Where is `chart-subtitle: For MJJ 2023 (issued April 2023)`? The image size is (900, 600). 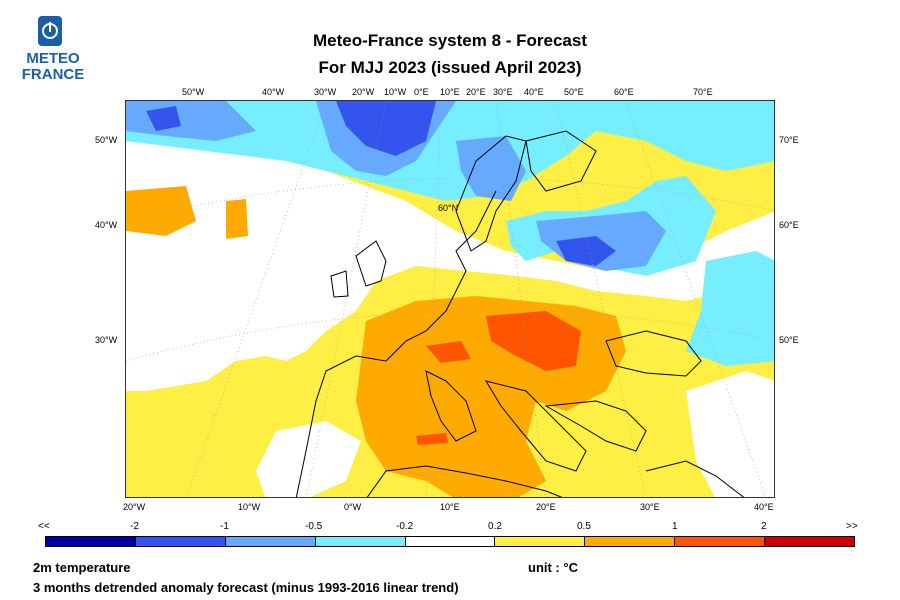
chart-subtitle: For MJJ 2023 (issued April 2023) is located at coordinates (450, 67).